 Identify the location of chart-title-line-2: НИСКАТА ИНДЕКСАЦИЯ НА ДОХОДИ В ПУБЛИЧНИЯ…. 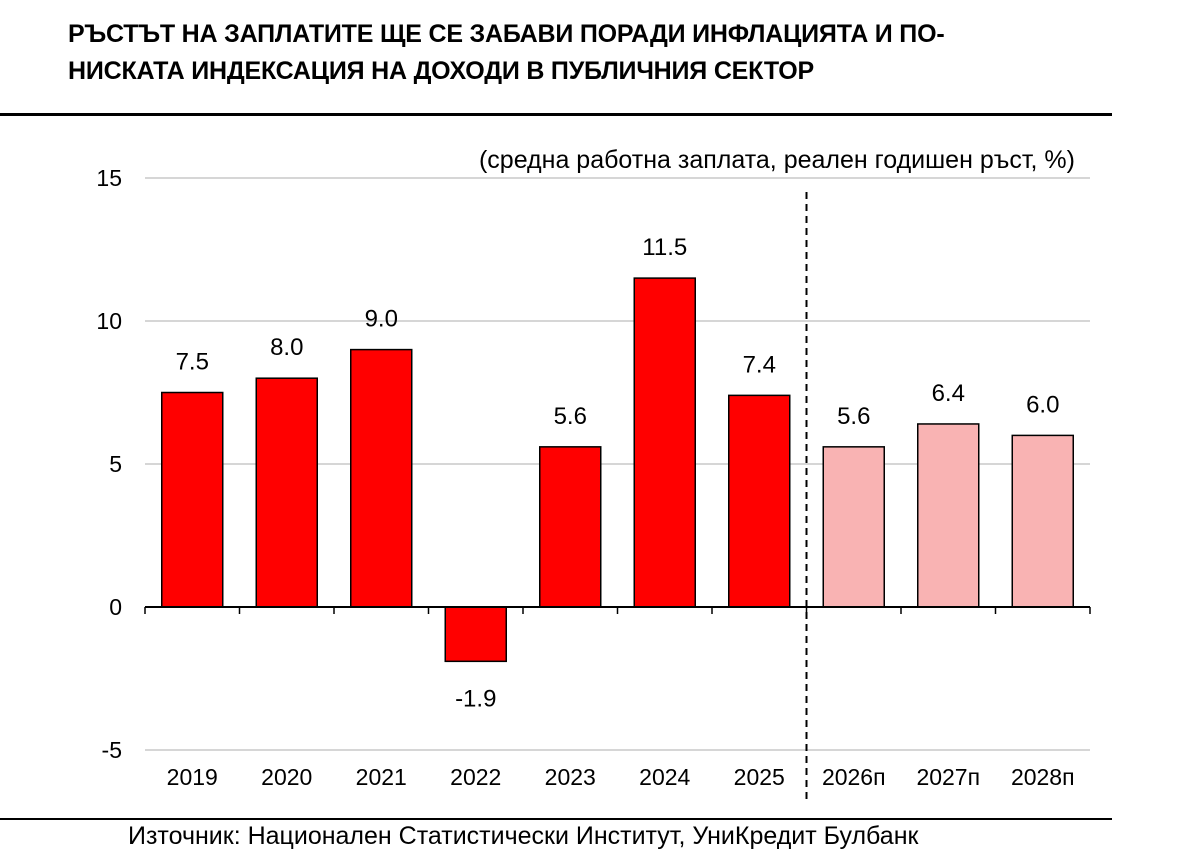
(441, 71).